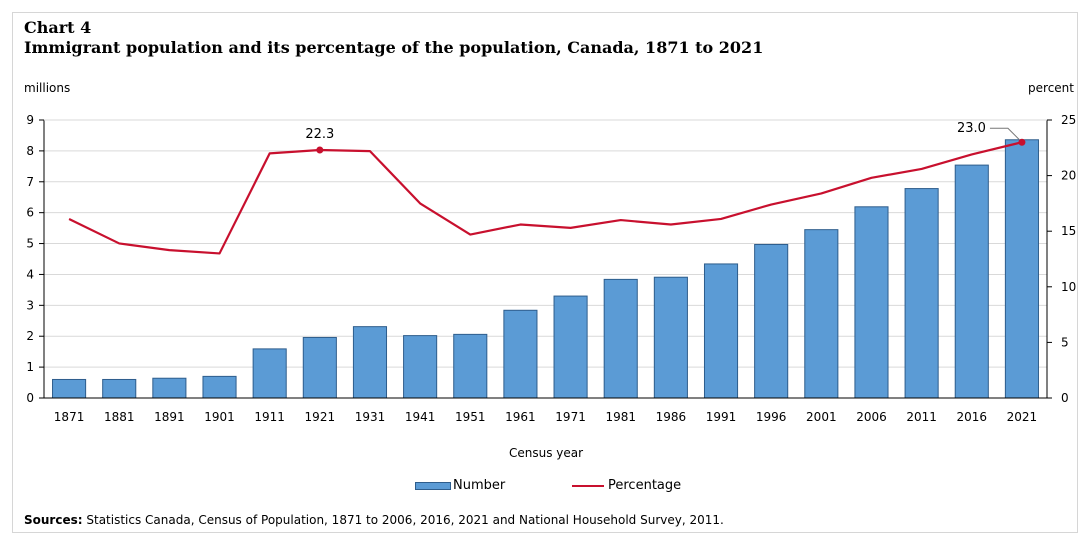 The width and height of the screenshot is (1091, 537). What do you see at coordinates (570, 417) in the screenshot?
I see `x-axis-tick-label: 1971` at bounding box center [570, 417].